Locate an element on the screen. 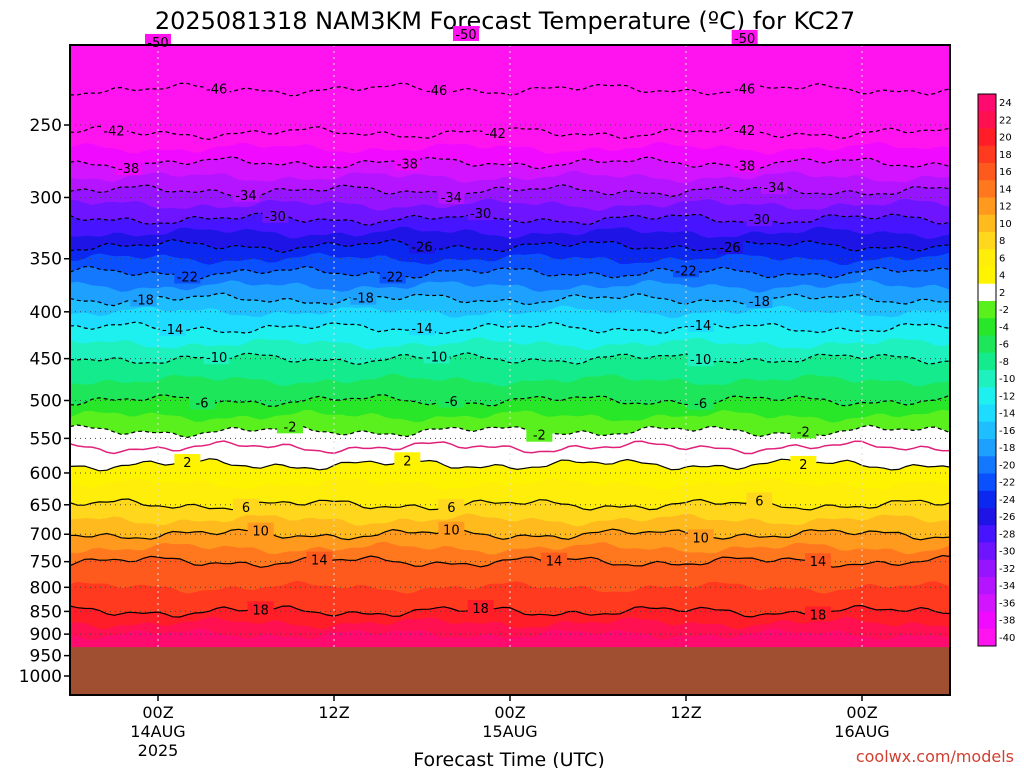 This screenshot has height=768, width=1024. colorbar-label: -14 is located at coordinates (1007, 414).